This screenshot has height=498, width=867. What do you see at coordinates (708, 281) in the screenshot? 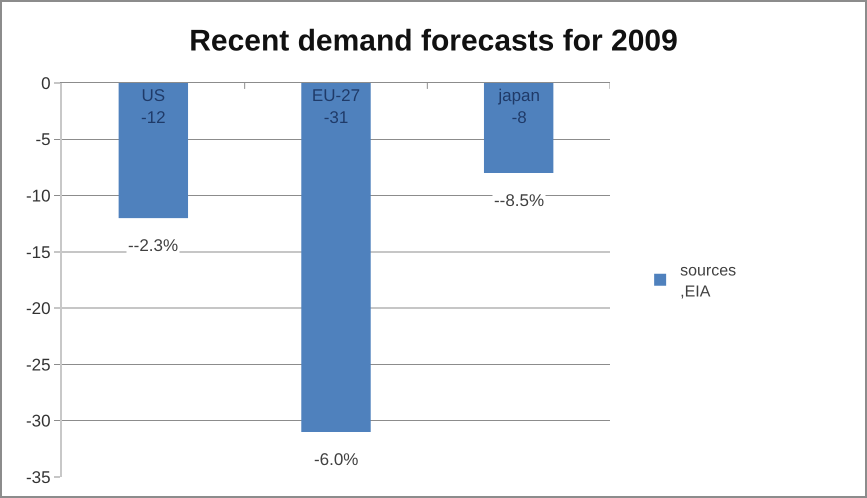
I see `legend-label: sources ,EIA` at bounding box center [708, 281].